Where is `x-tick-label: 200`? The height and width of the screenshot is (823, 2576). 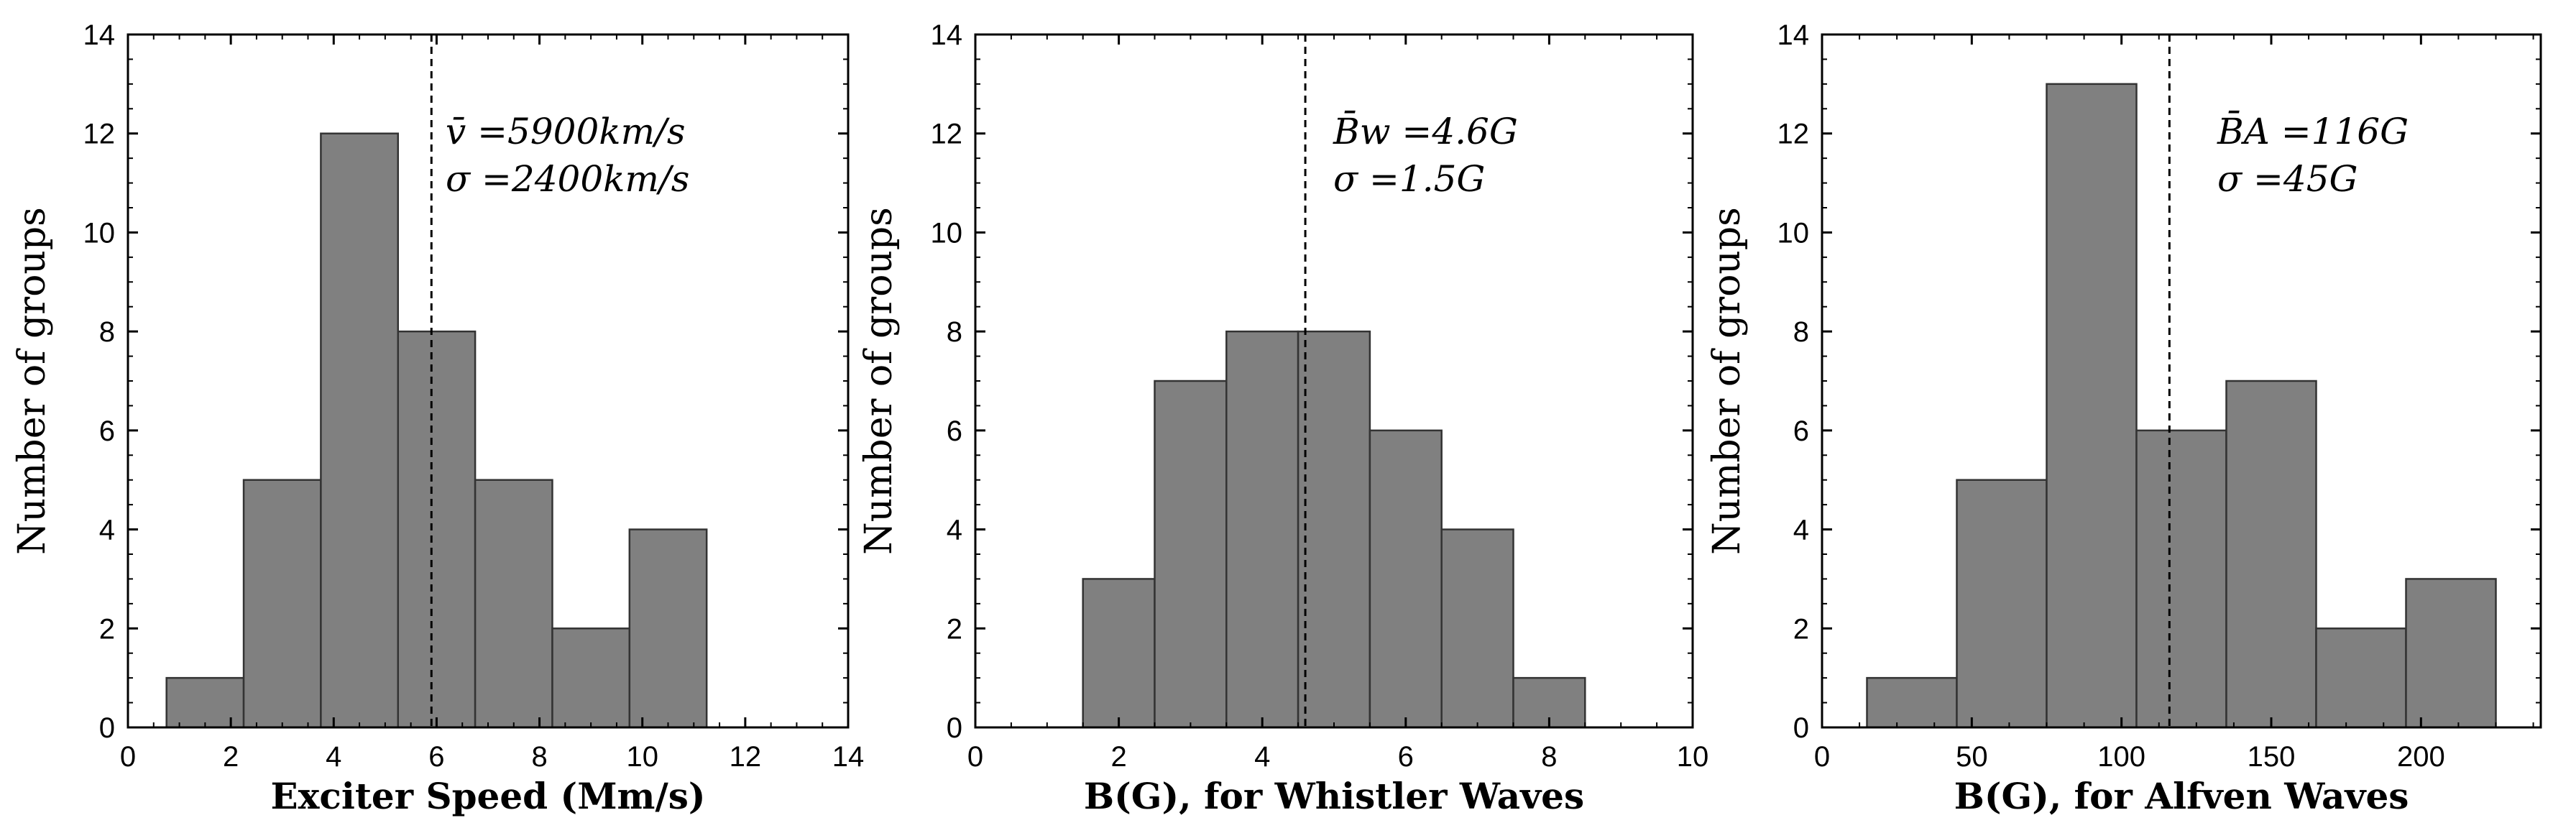
x-tick-label: 200 is located at coordinates (2421, 757).